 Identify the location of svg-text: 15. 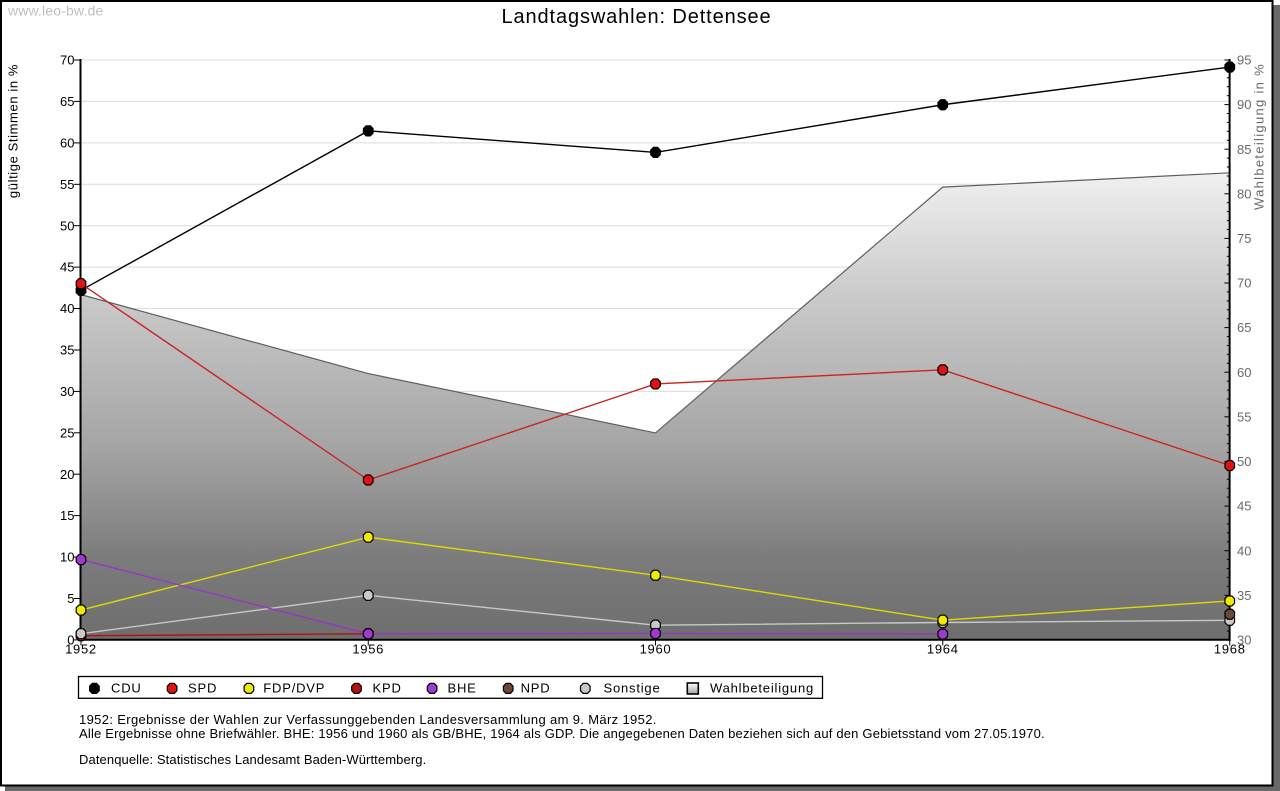
(67, 515).